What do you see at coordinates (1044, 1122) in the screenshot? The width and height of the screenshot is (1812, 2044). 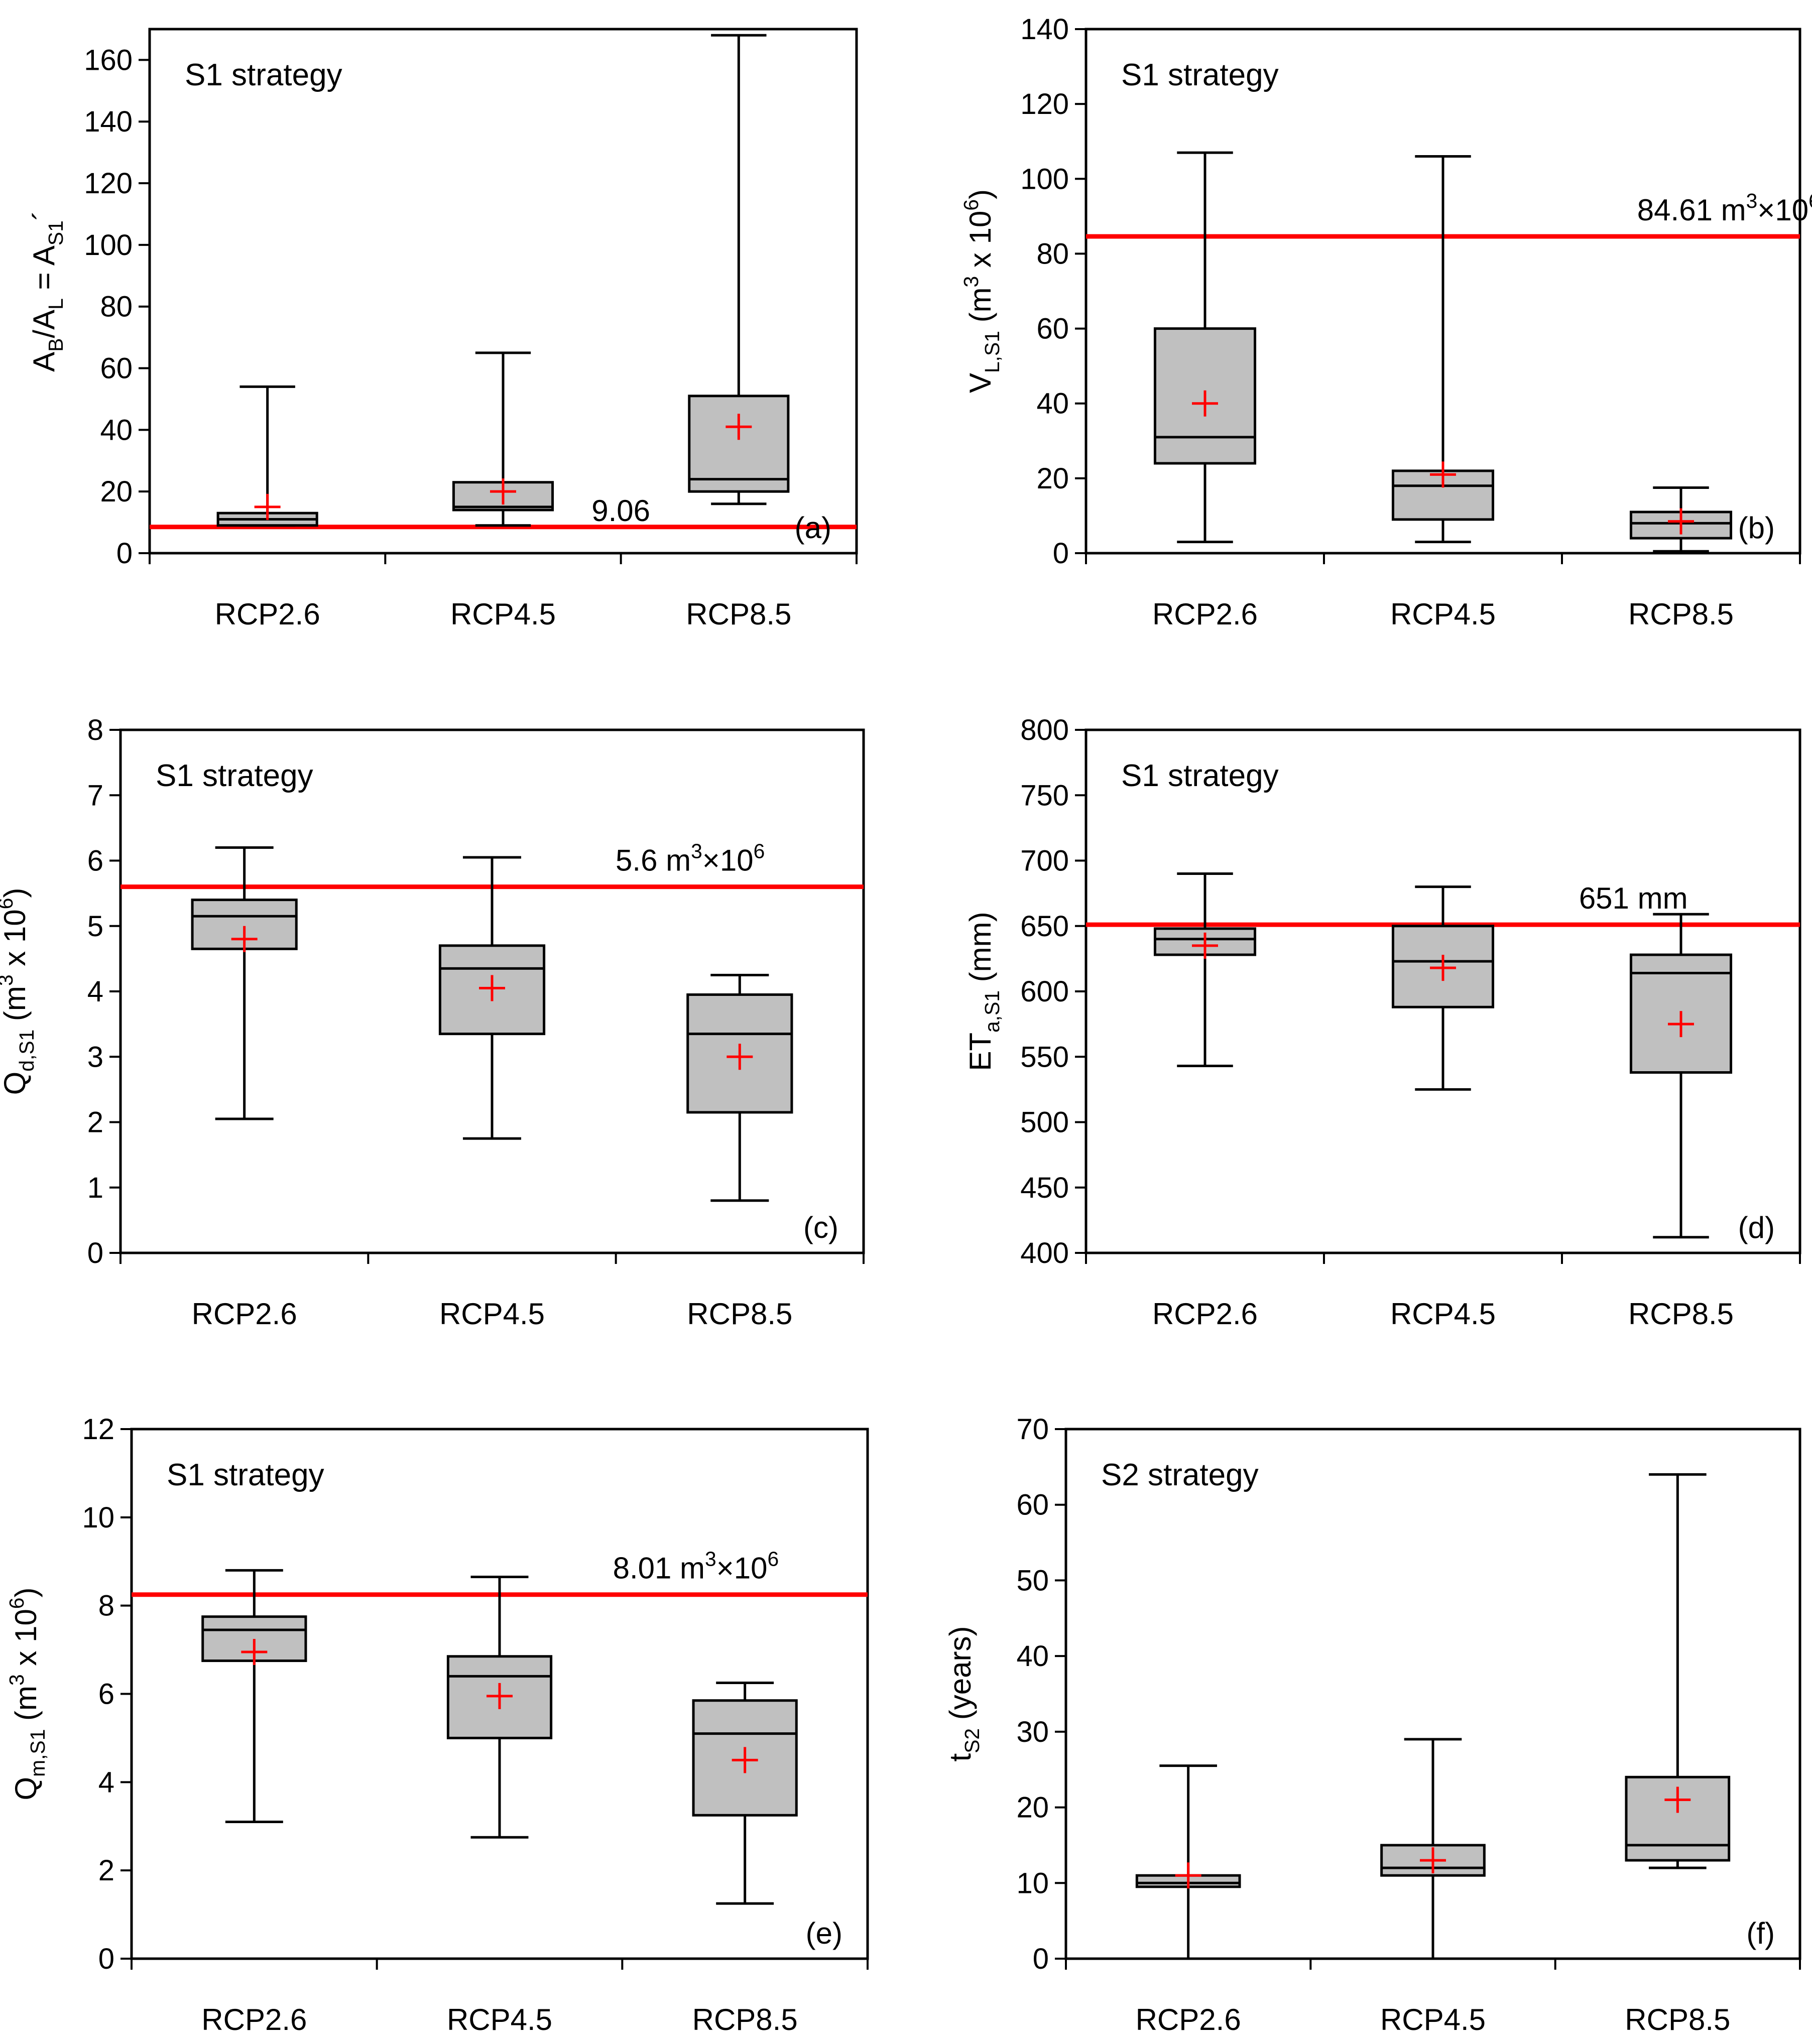 I see `panel-d-ytick-label: 500` at bounding box center [1044, 1122].